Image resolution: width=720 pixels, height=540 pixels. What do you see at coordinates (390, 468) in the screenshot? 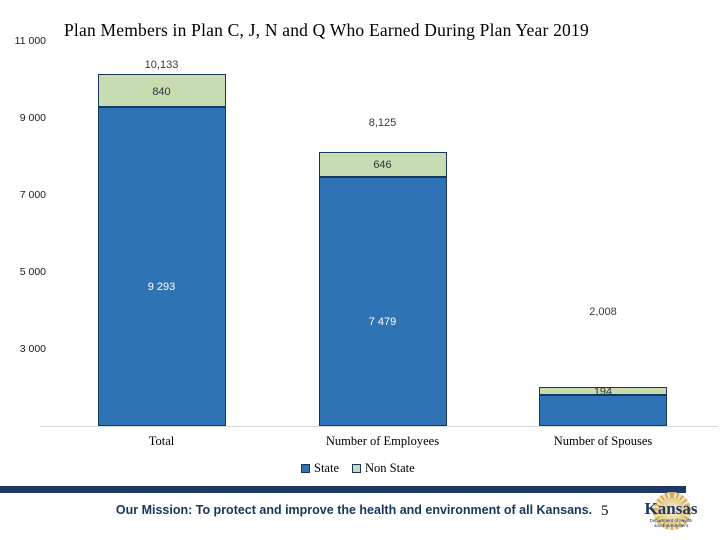
I see `legend-label-nonstate: Non State` at bounding box center [390, 468].